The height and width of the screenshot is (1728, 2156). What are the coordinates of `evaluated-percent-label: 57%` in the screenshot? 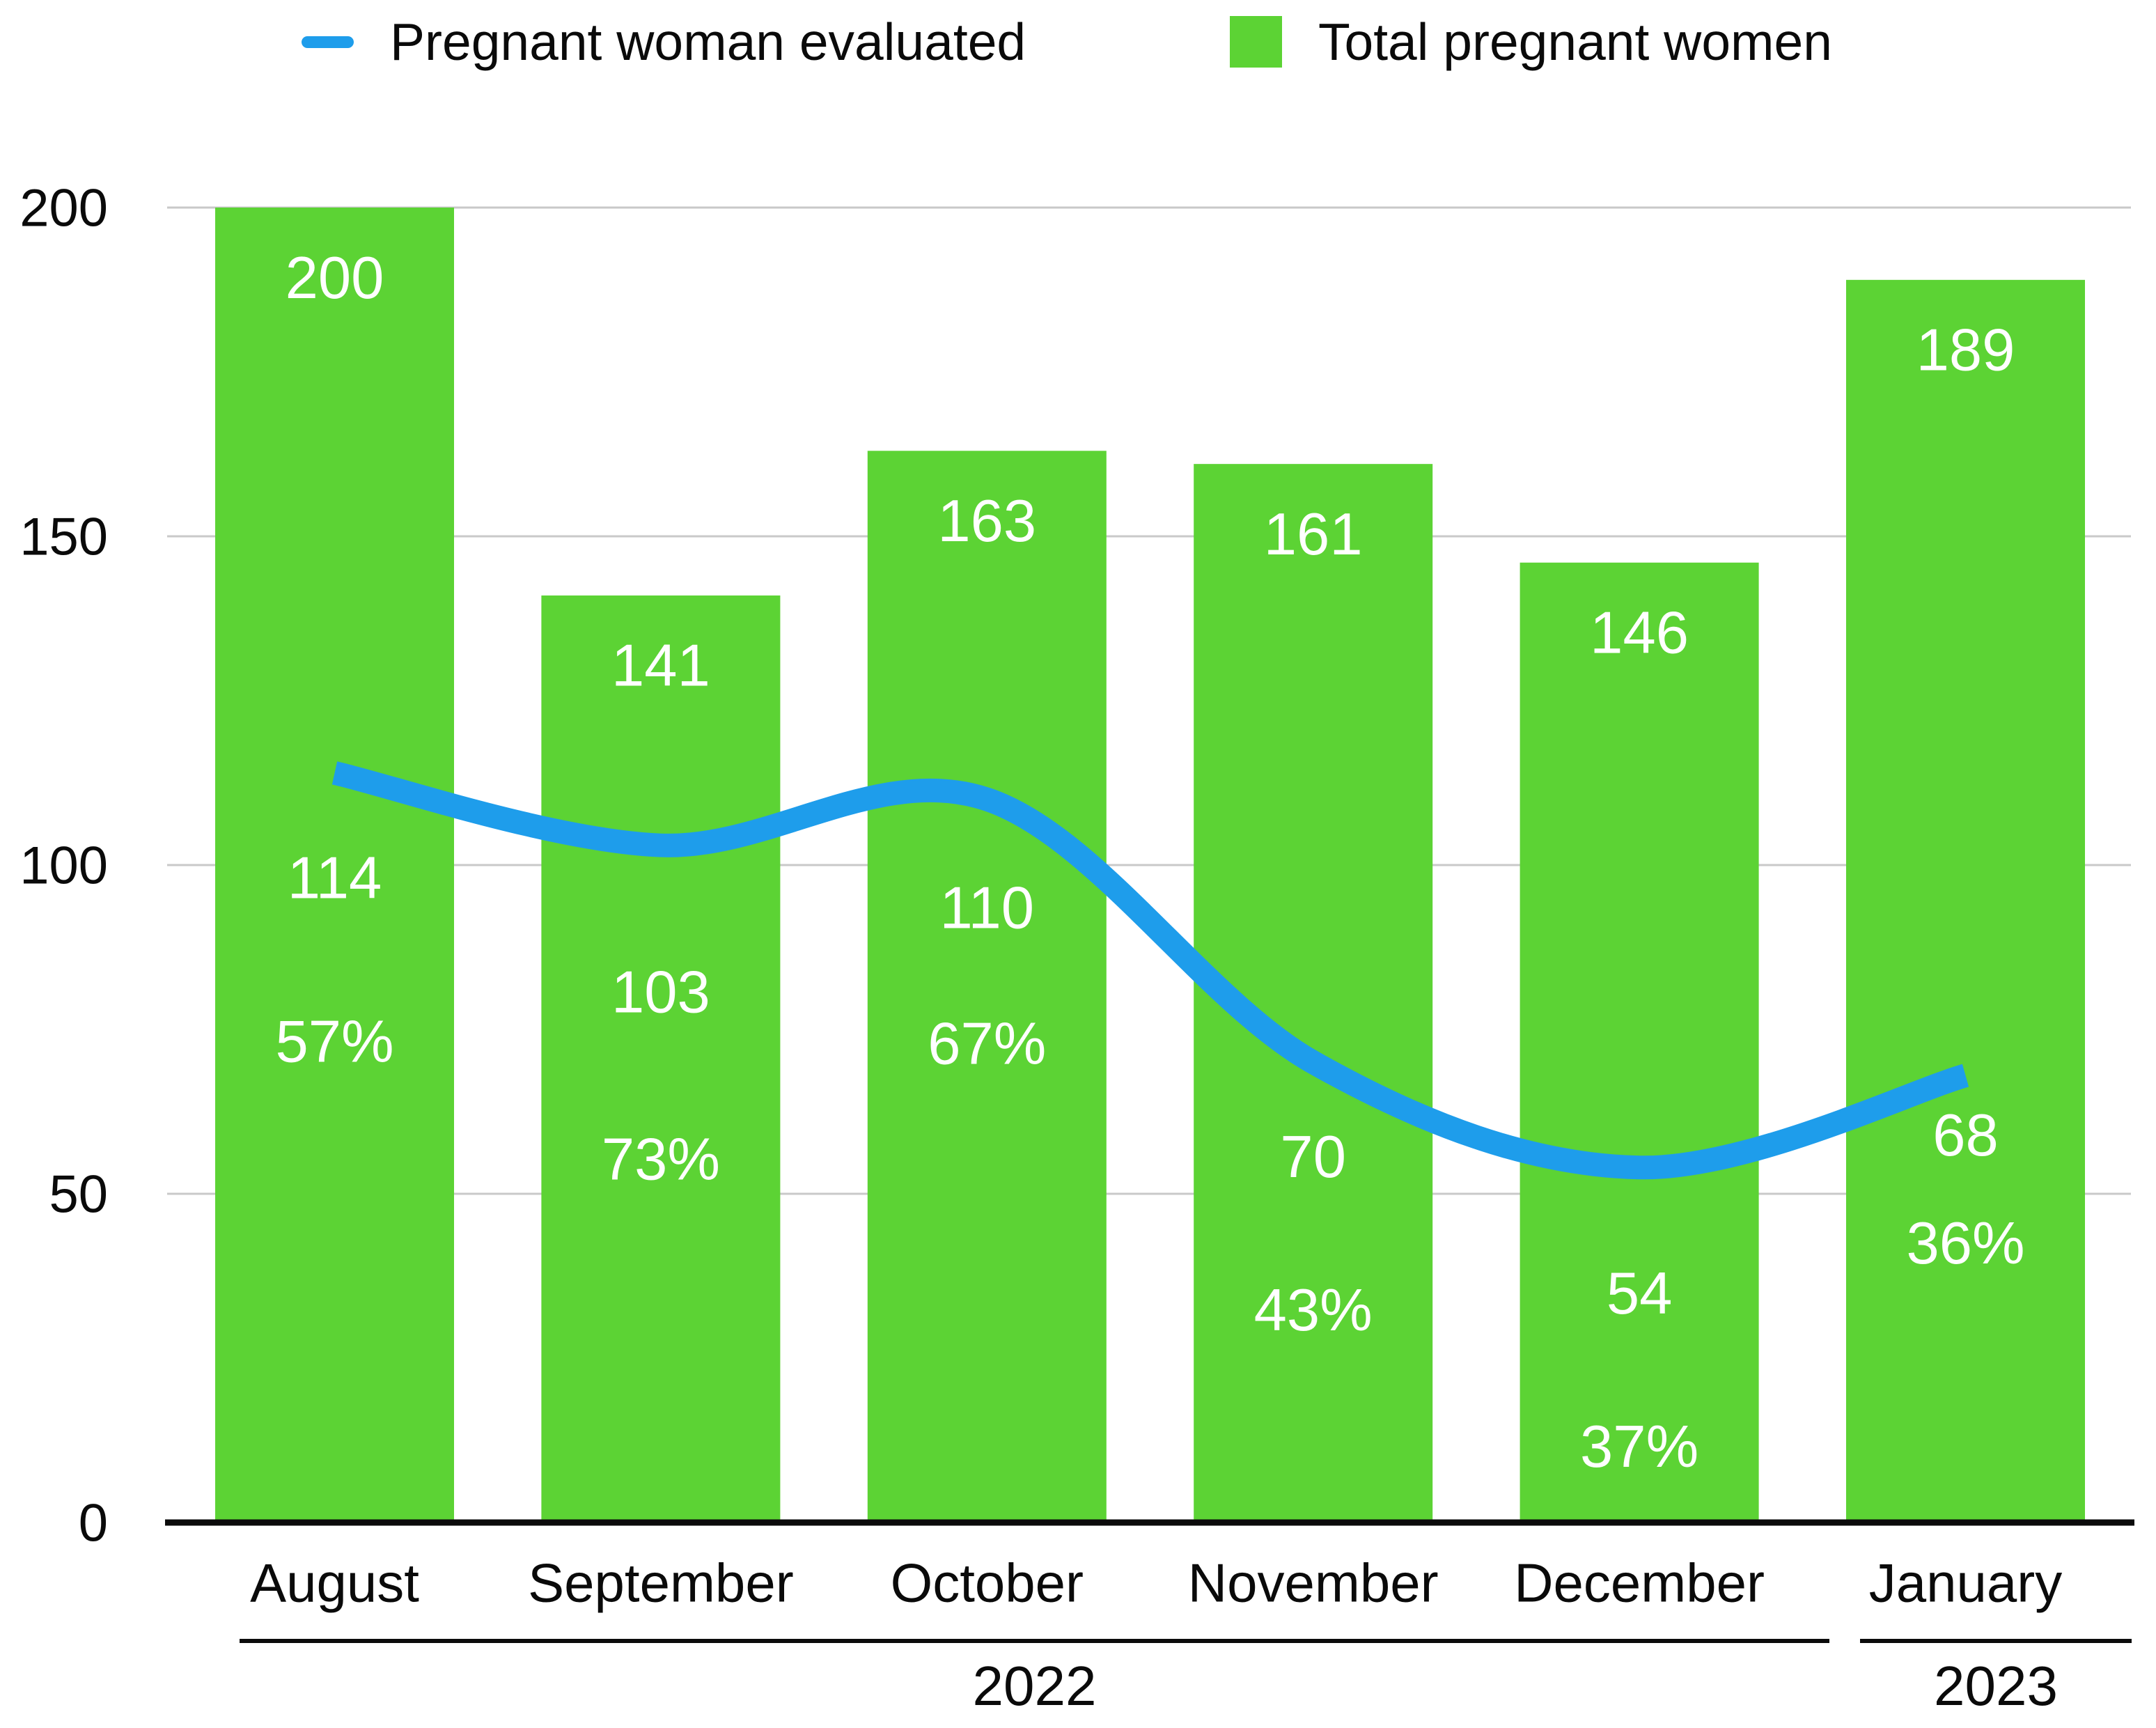 It's located at (334, 1042).